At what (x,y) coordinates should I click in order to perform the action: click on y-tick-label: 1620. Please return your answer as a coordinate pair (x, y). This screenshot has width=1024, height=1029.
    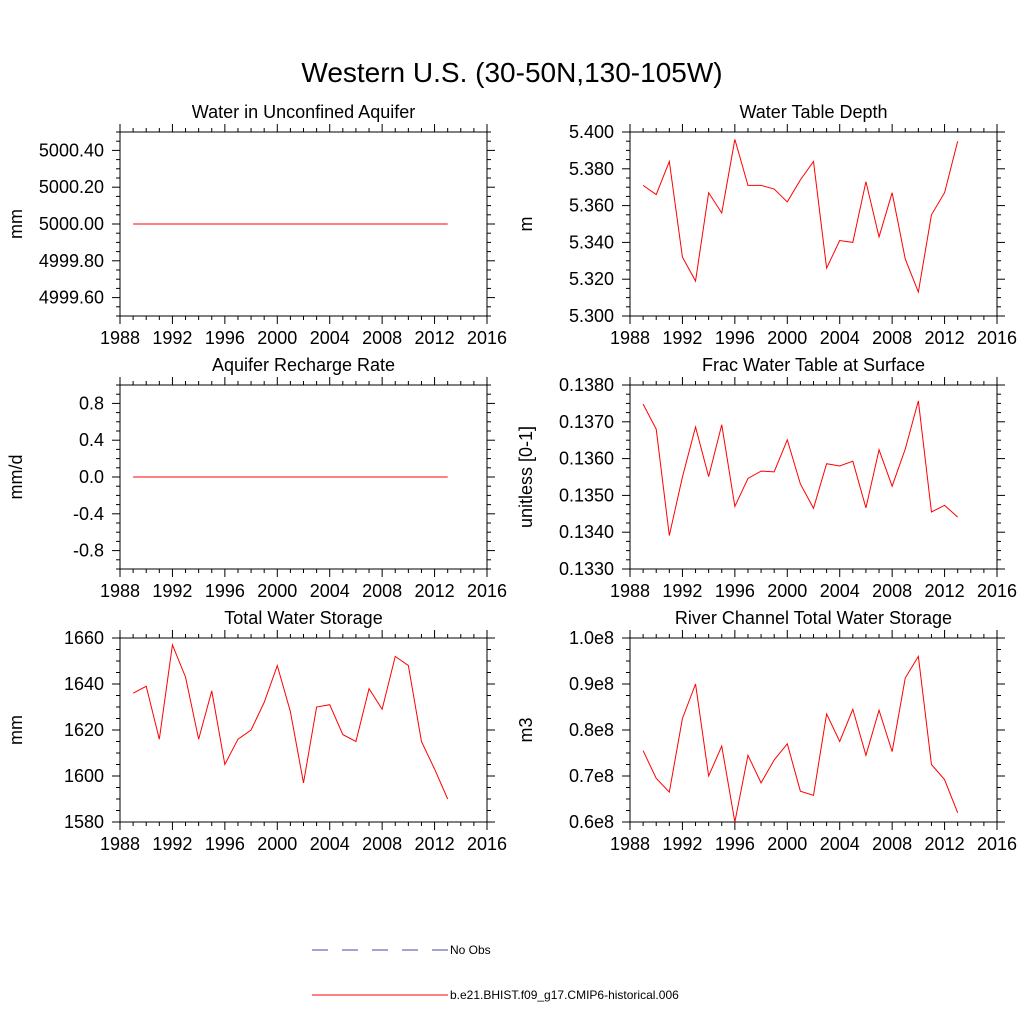
    Looking at the image, I should click on (84, 730).